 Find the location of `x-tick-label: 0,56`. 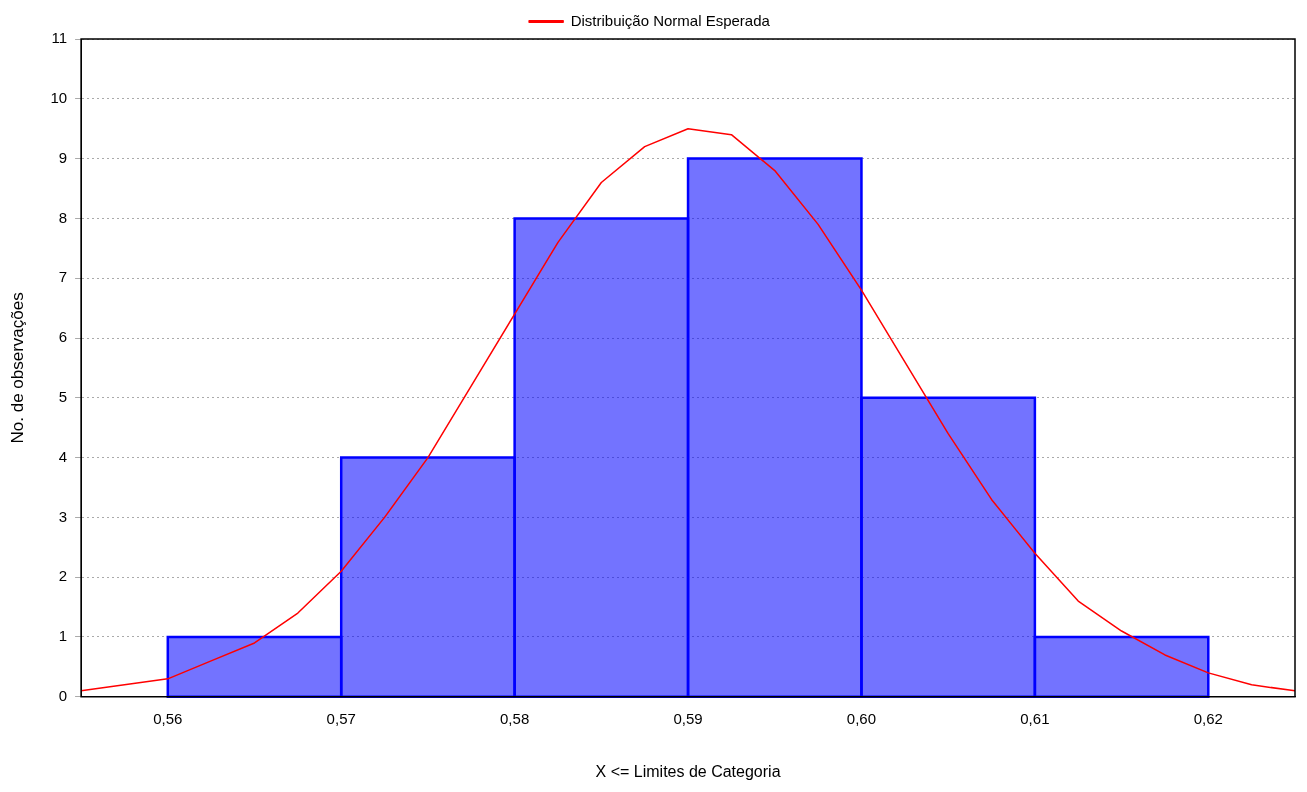

x-tick-label: 0,56 is located at coordinates (168, 718).